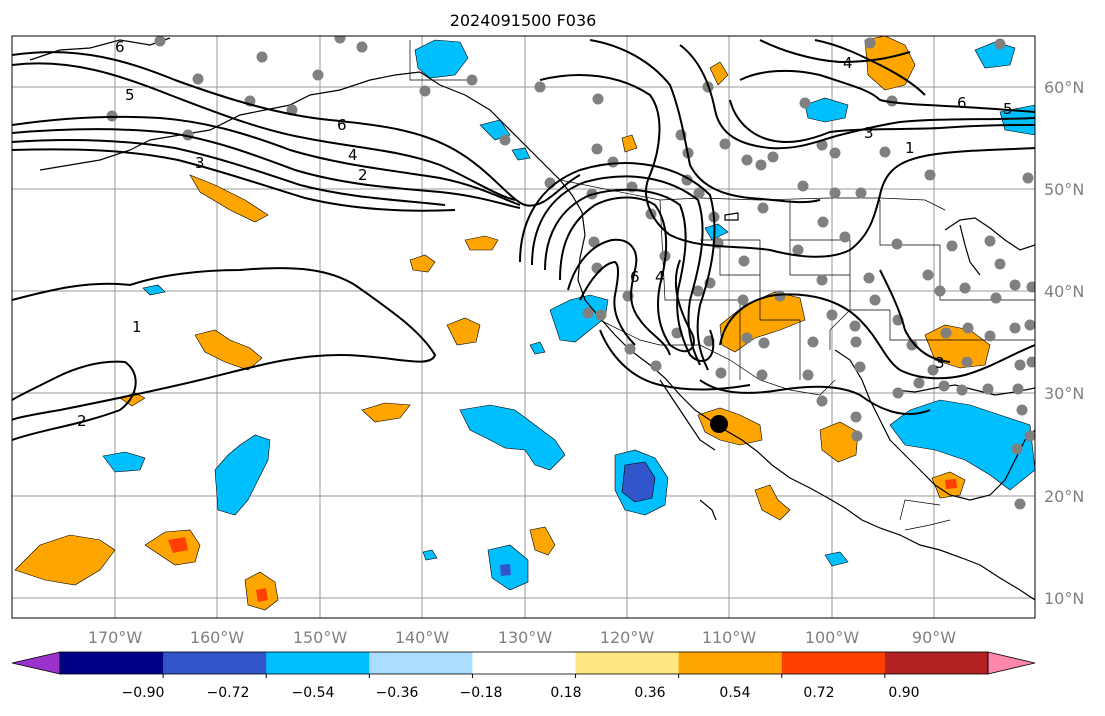 The image size is (1105, 716). I want to click on focus-station-dot, so click(719, 424).